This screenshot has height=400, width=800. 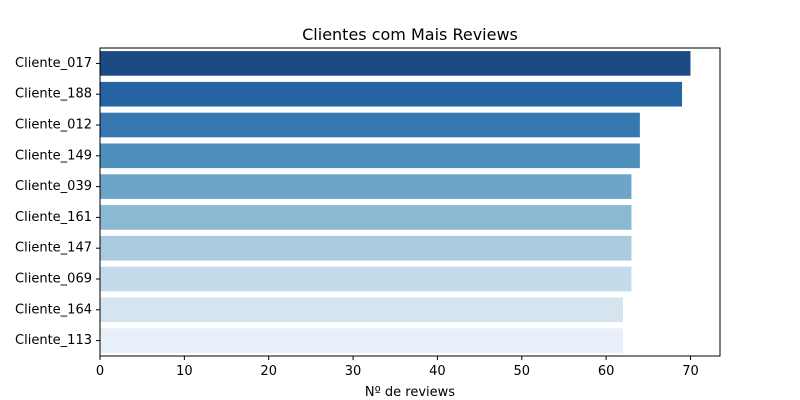 What do you see at coordinates (53, 279) in the screenshot?
I see `y-tick-label: Cliente_069` at bounding box center [53, 279].